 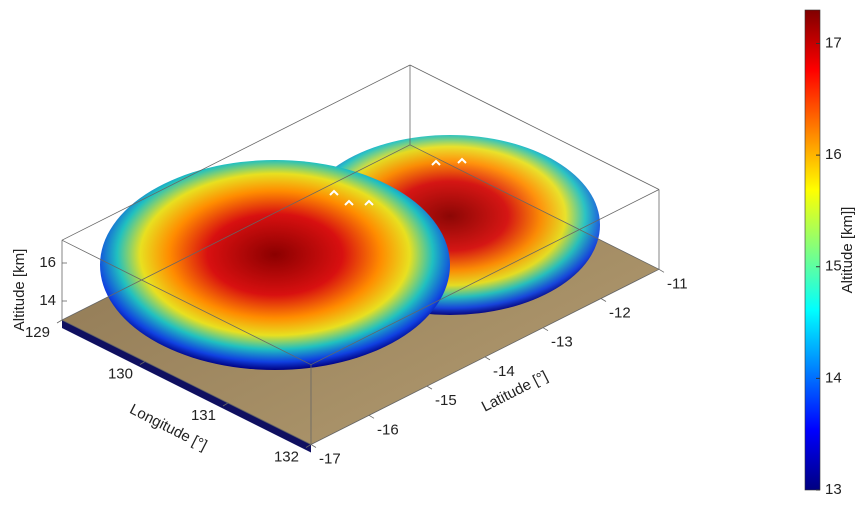 I want to click on x-tick-label: 132, so click(x=286, y=456).